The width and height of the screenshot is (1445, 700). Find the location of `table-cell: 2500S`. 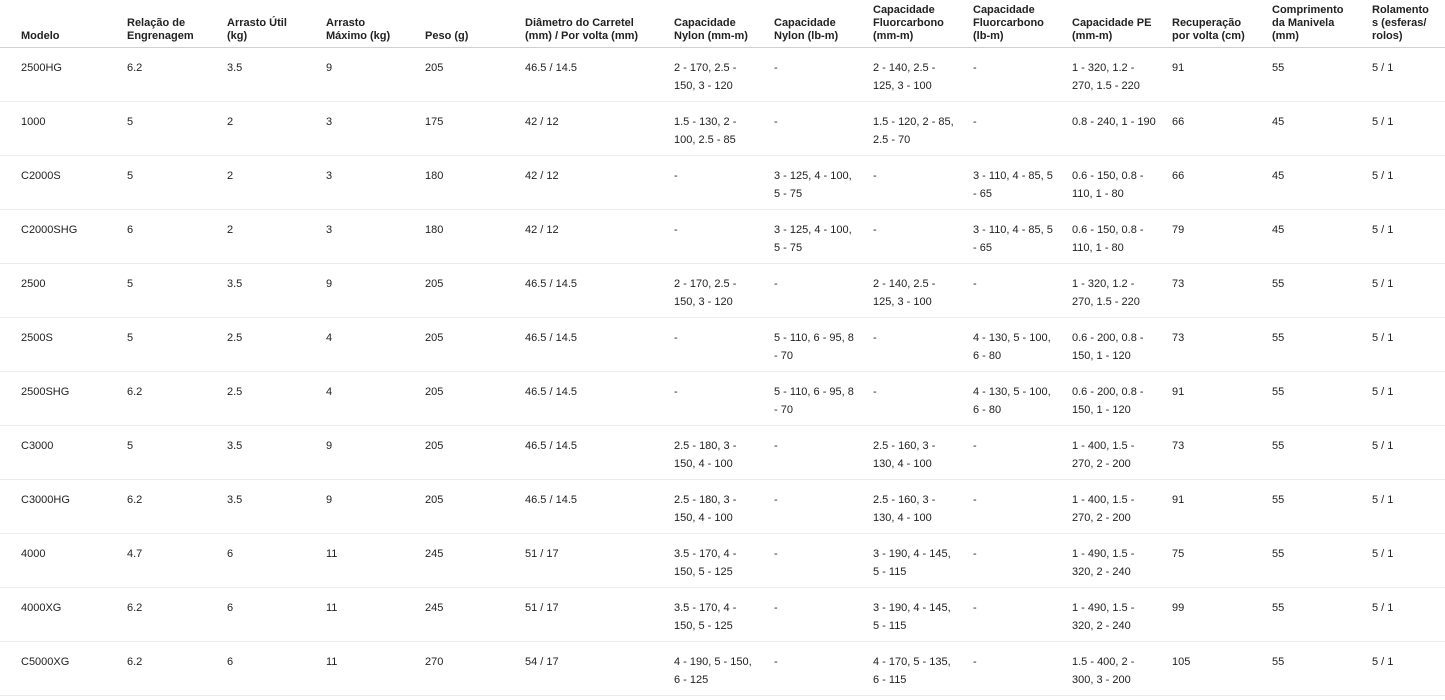

table-cell: 2500S is located at coordinates (63, 344).